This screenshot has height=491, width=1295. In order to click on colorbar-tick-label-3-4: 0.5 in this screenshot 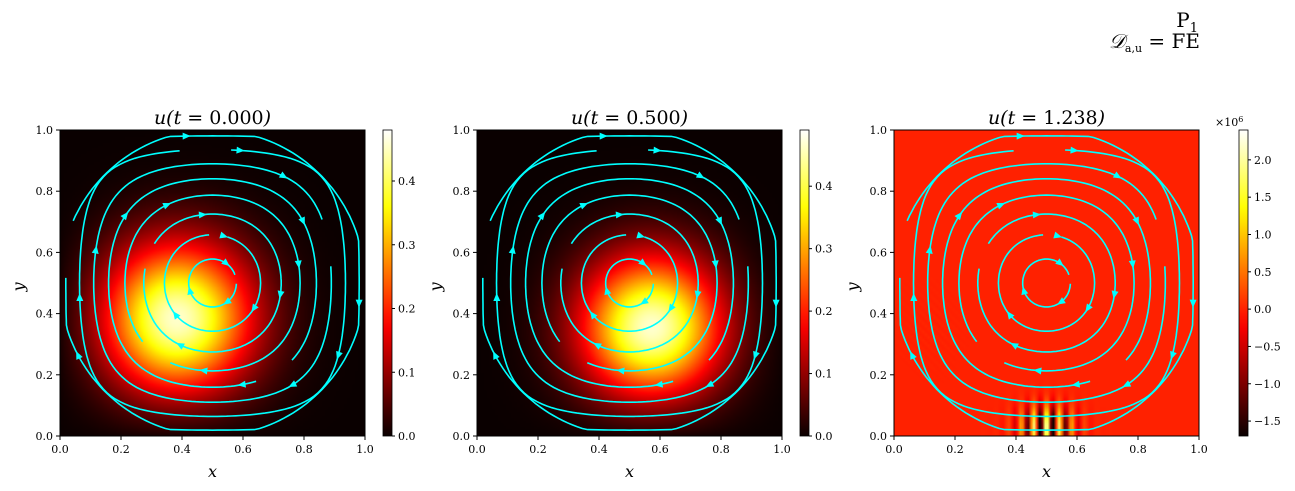, I will do `click(1263, 272)`.